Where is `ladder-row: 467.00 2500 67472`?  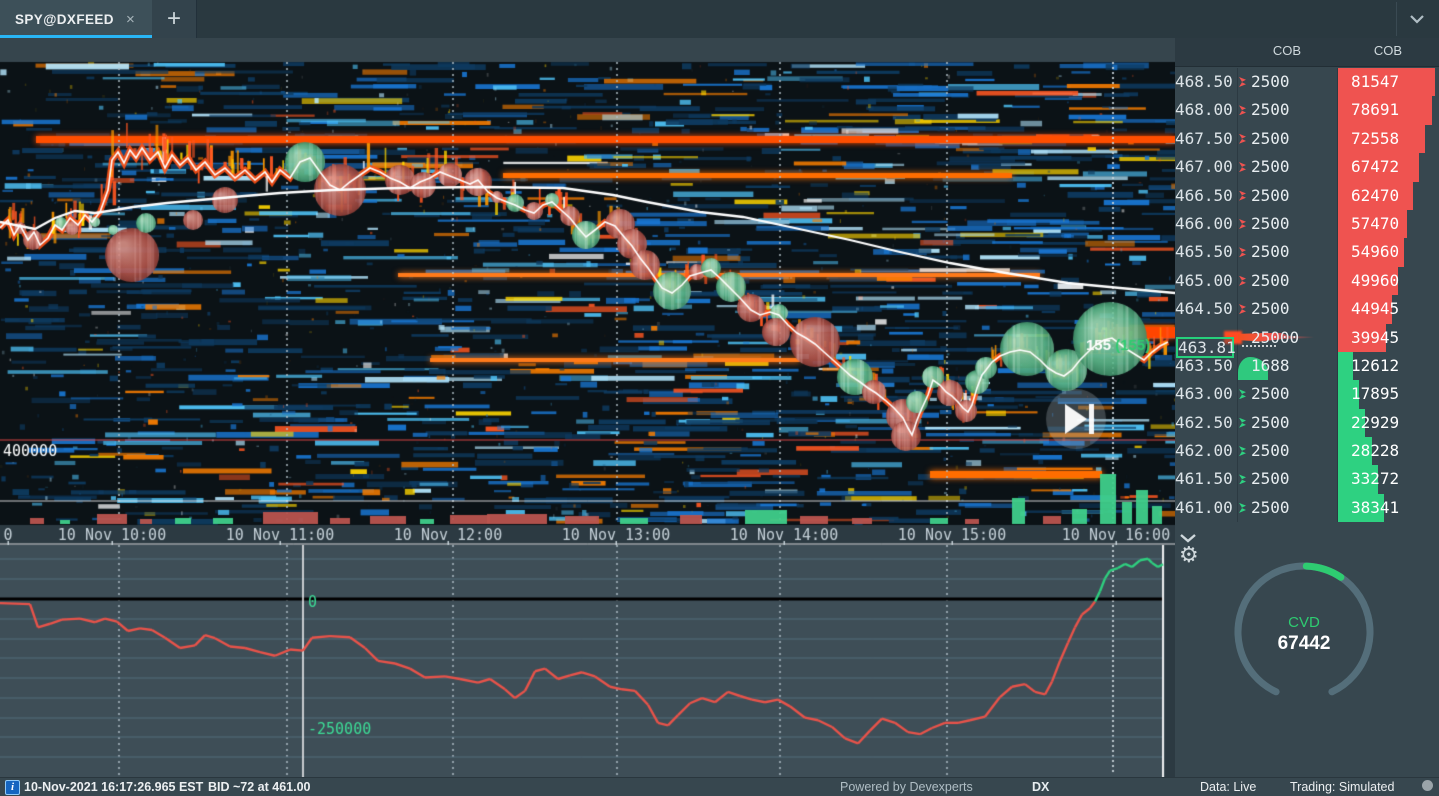
ladder-row: 467.00 2500 67472 is located at coordinates (1307, 167).